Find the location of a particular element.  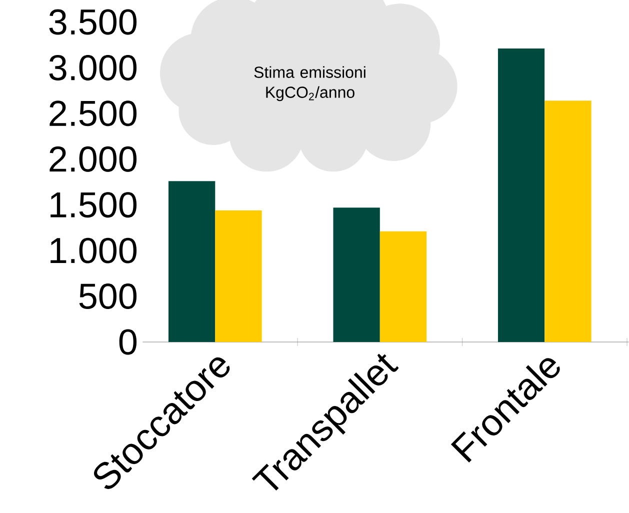

annotation: Stima emissioni KgCO$_{2}$/anno is located at coordinates (310, 84).